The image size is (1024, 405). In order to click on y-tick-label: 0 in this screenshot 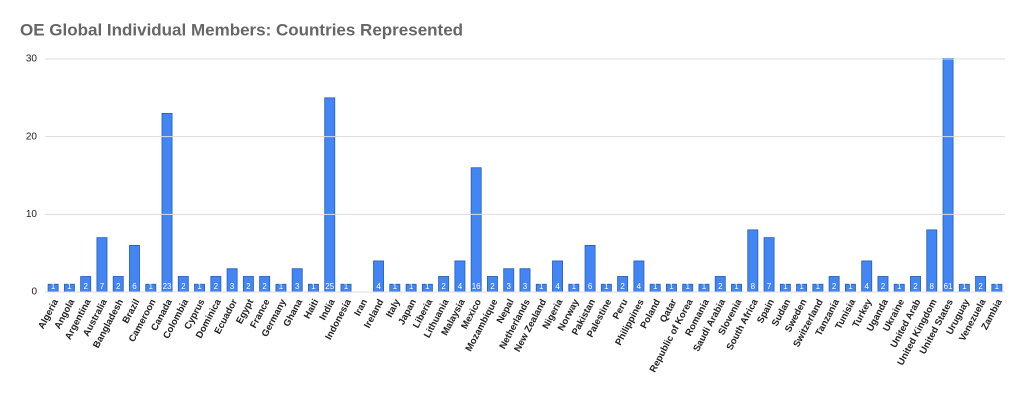, I will do `click(34, 292)`.